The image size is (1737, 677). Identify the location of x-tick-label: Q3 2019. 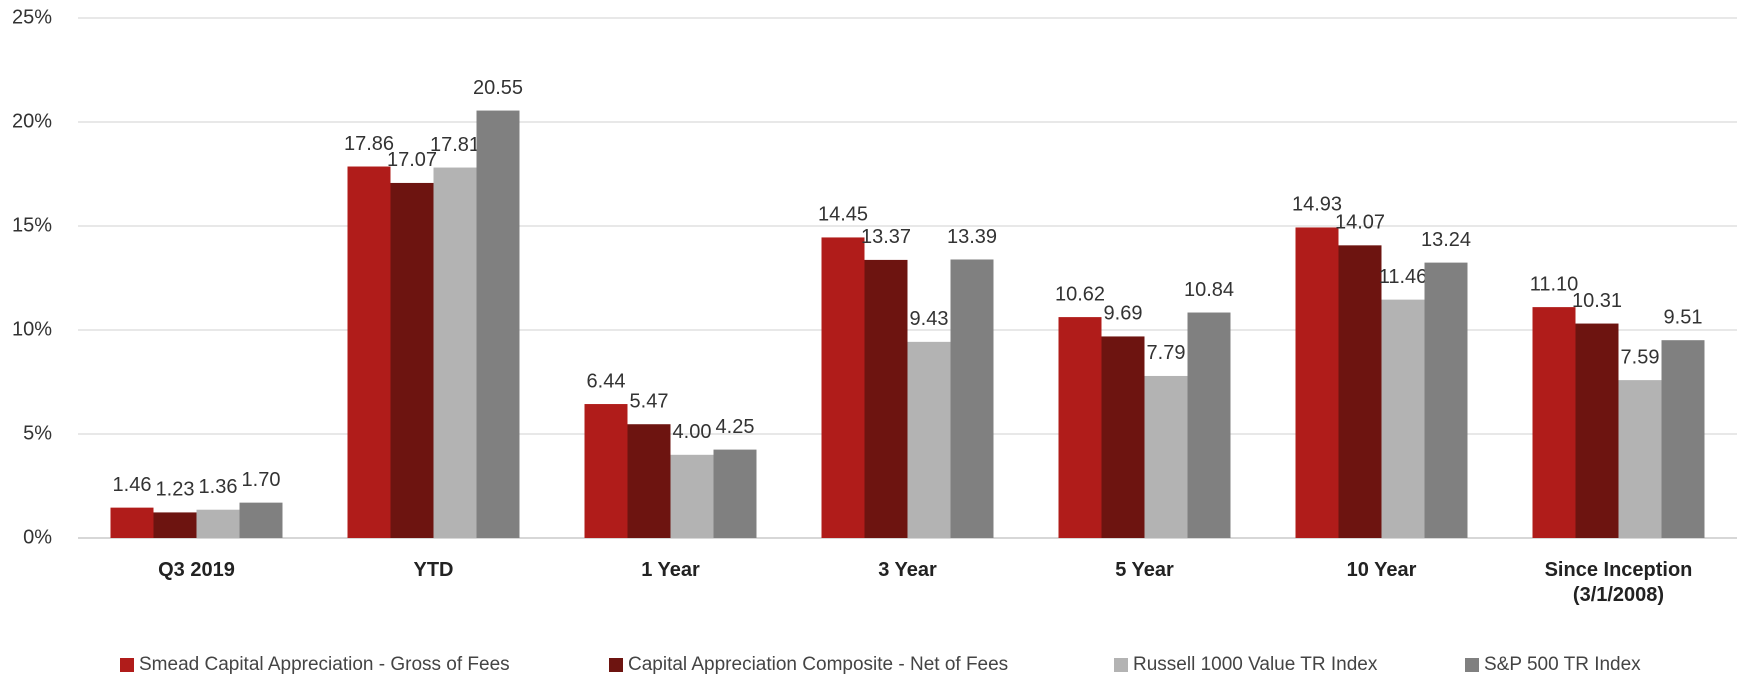
(196, 570).